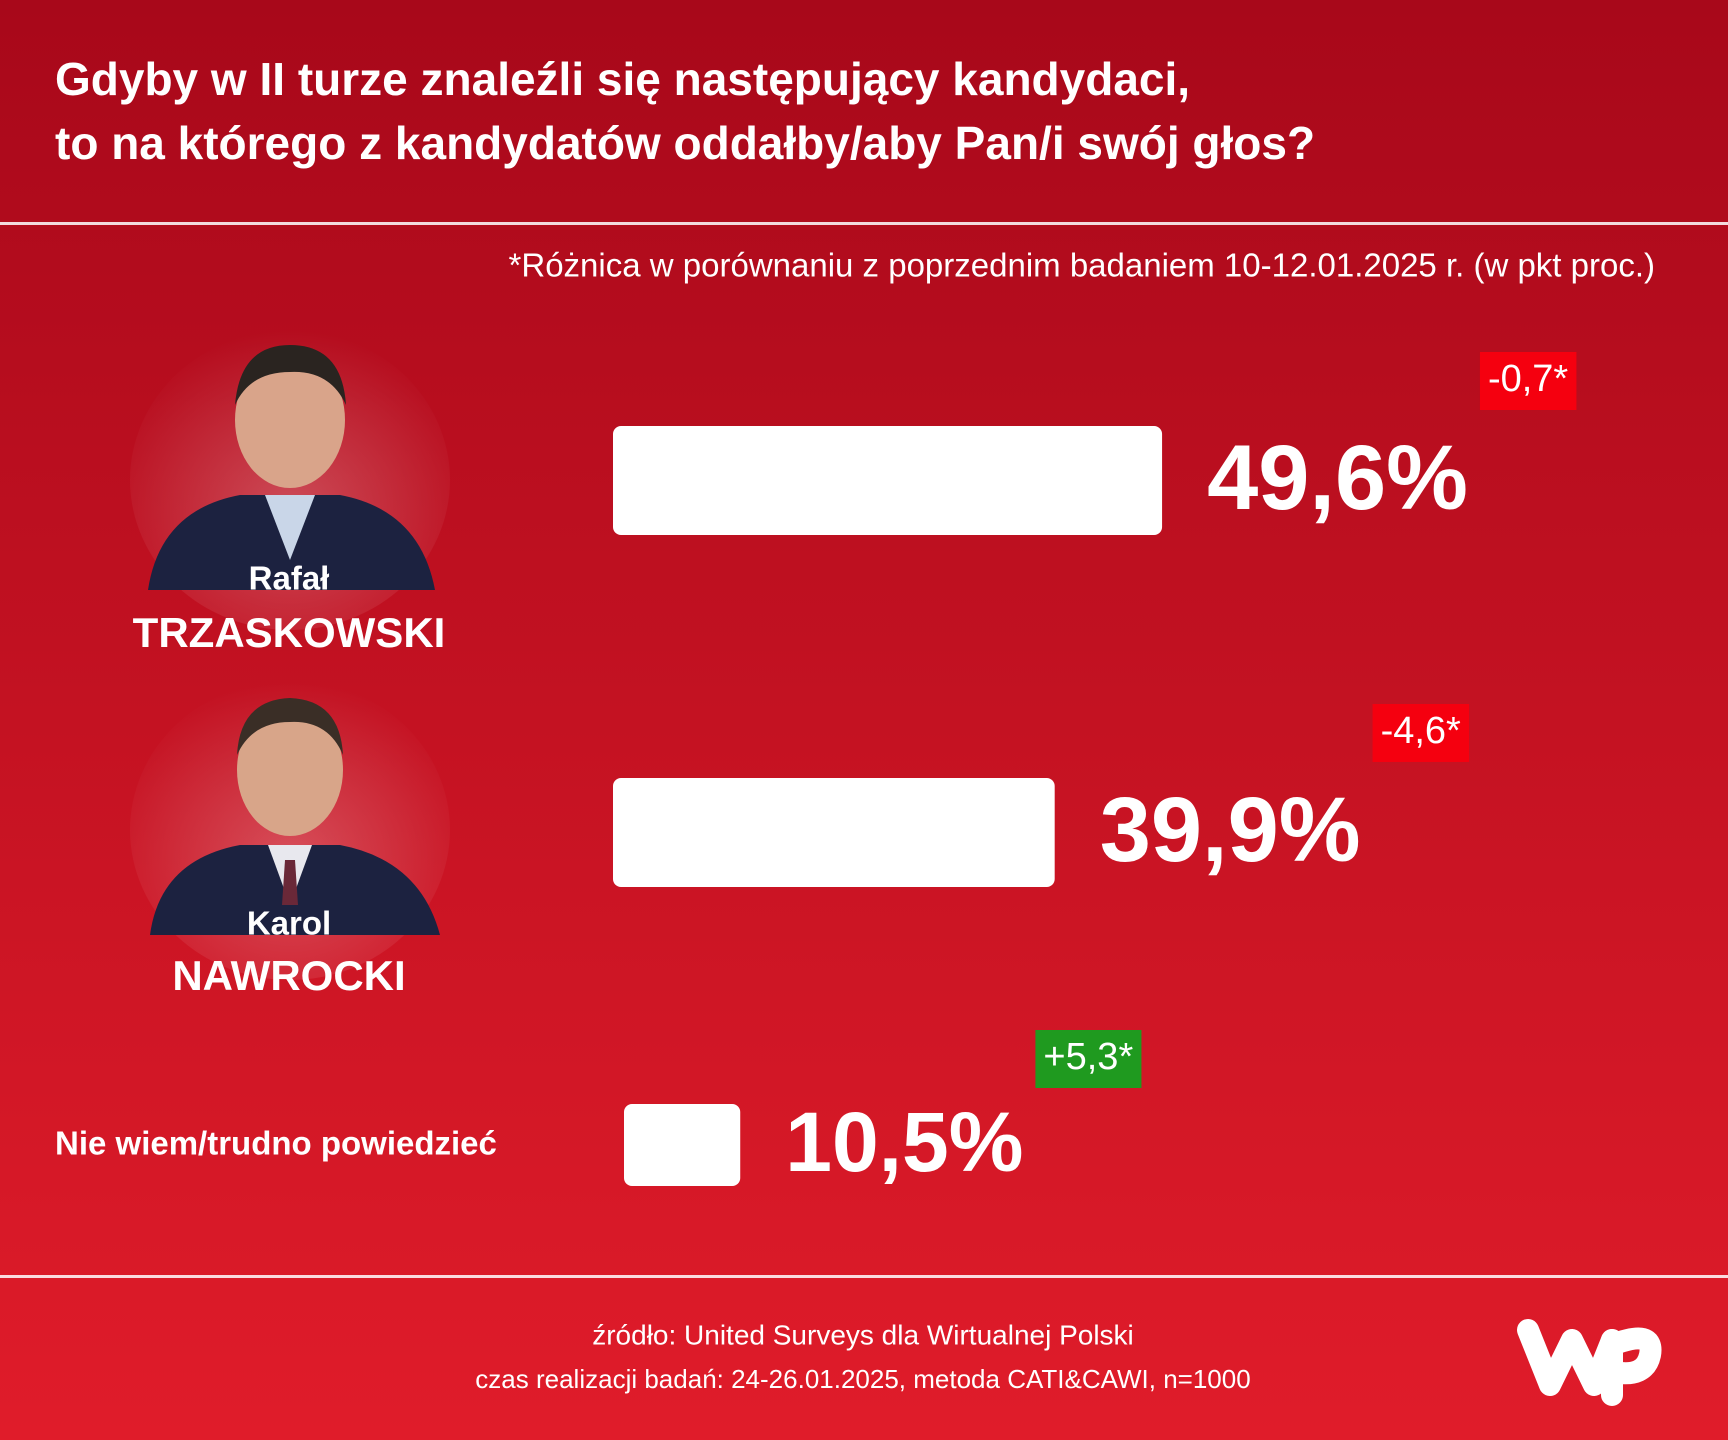  I want to click on change-label: -4,6*, so click(1421, 731).